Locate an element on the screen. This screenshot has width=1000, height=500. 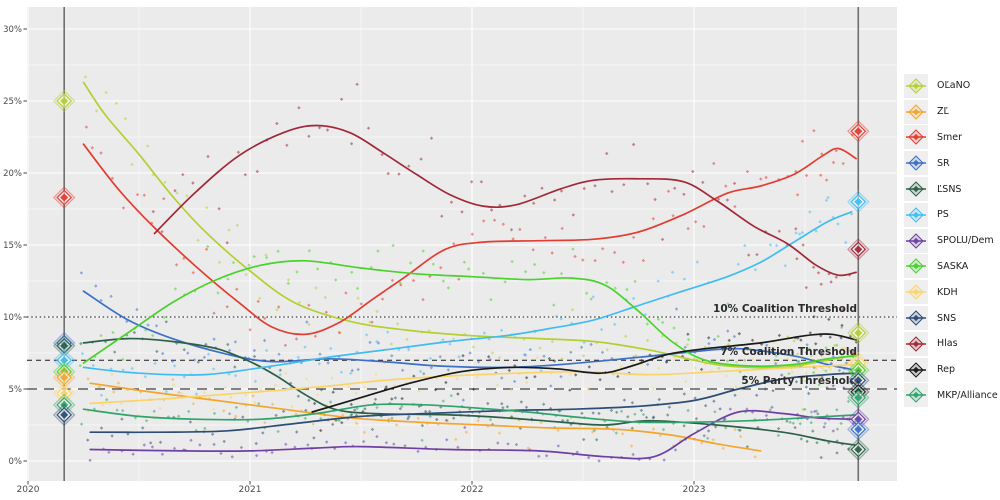
legend-label-PS: PS is located at coordinates (943, 215).